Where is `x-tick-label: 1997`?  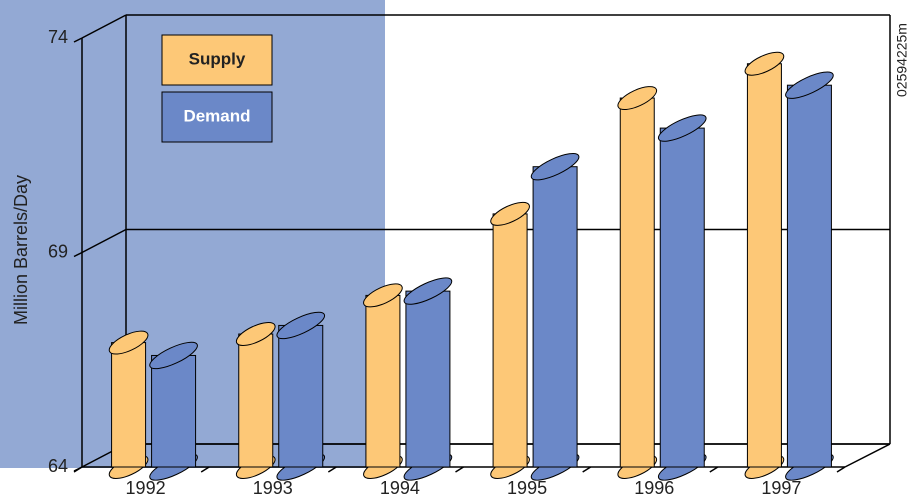
x-tick-label: 1997 is located at coordinates (781, 488).